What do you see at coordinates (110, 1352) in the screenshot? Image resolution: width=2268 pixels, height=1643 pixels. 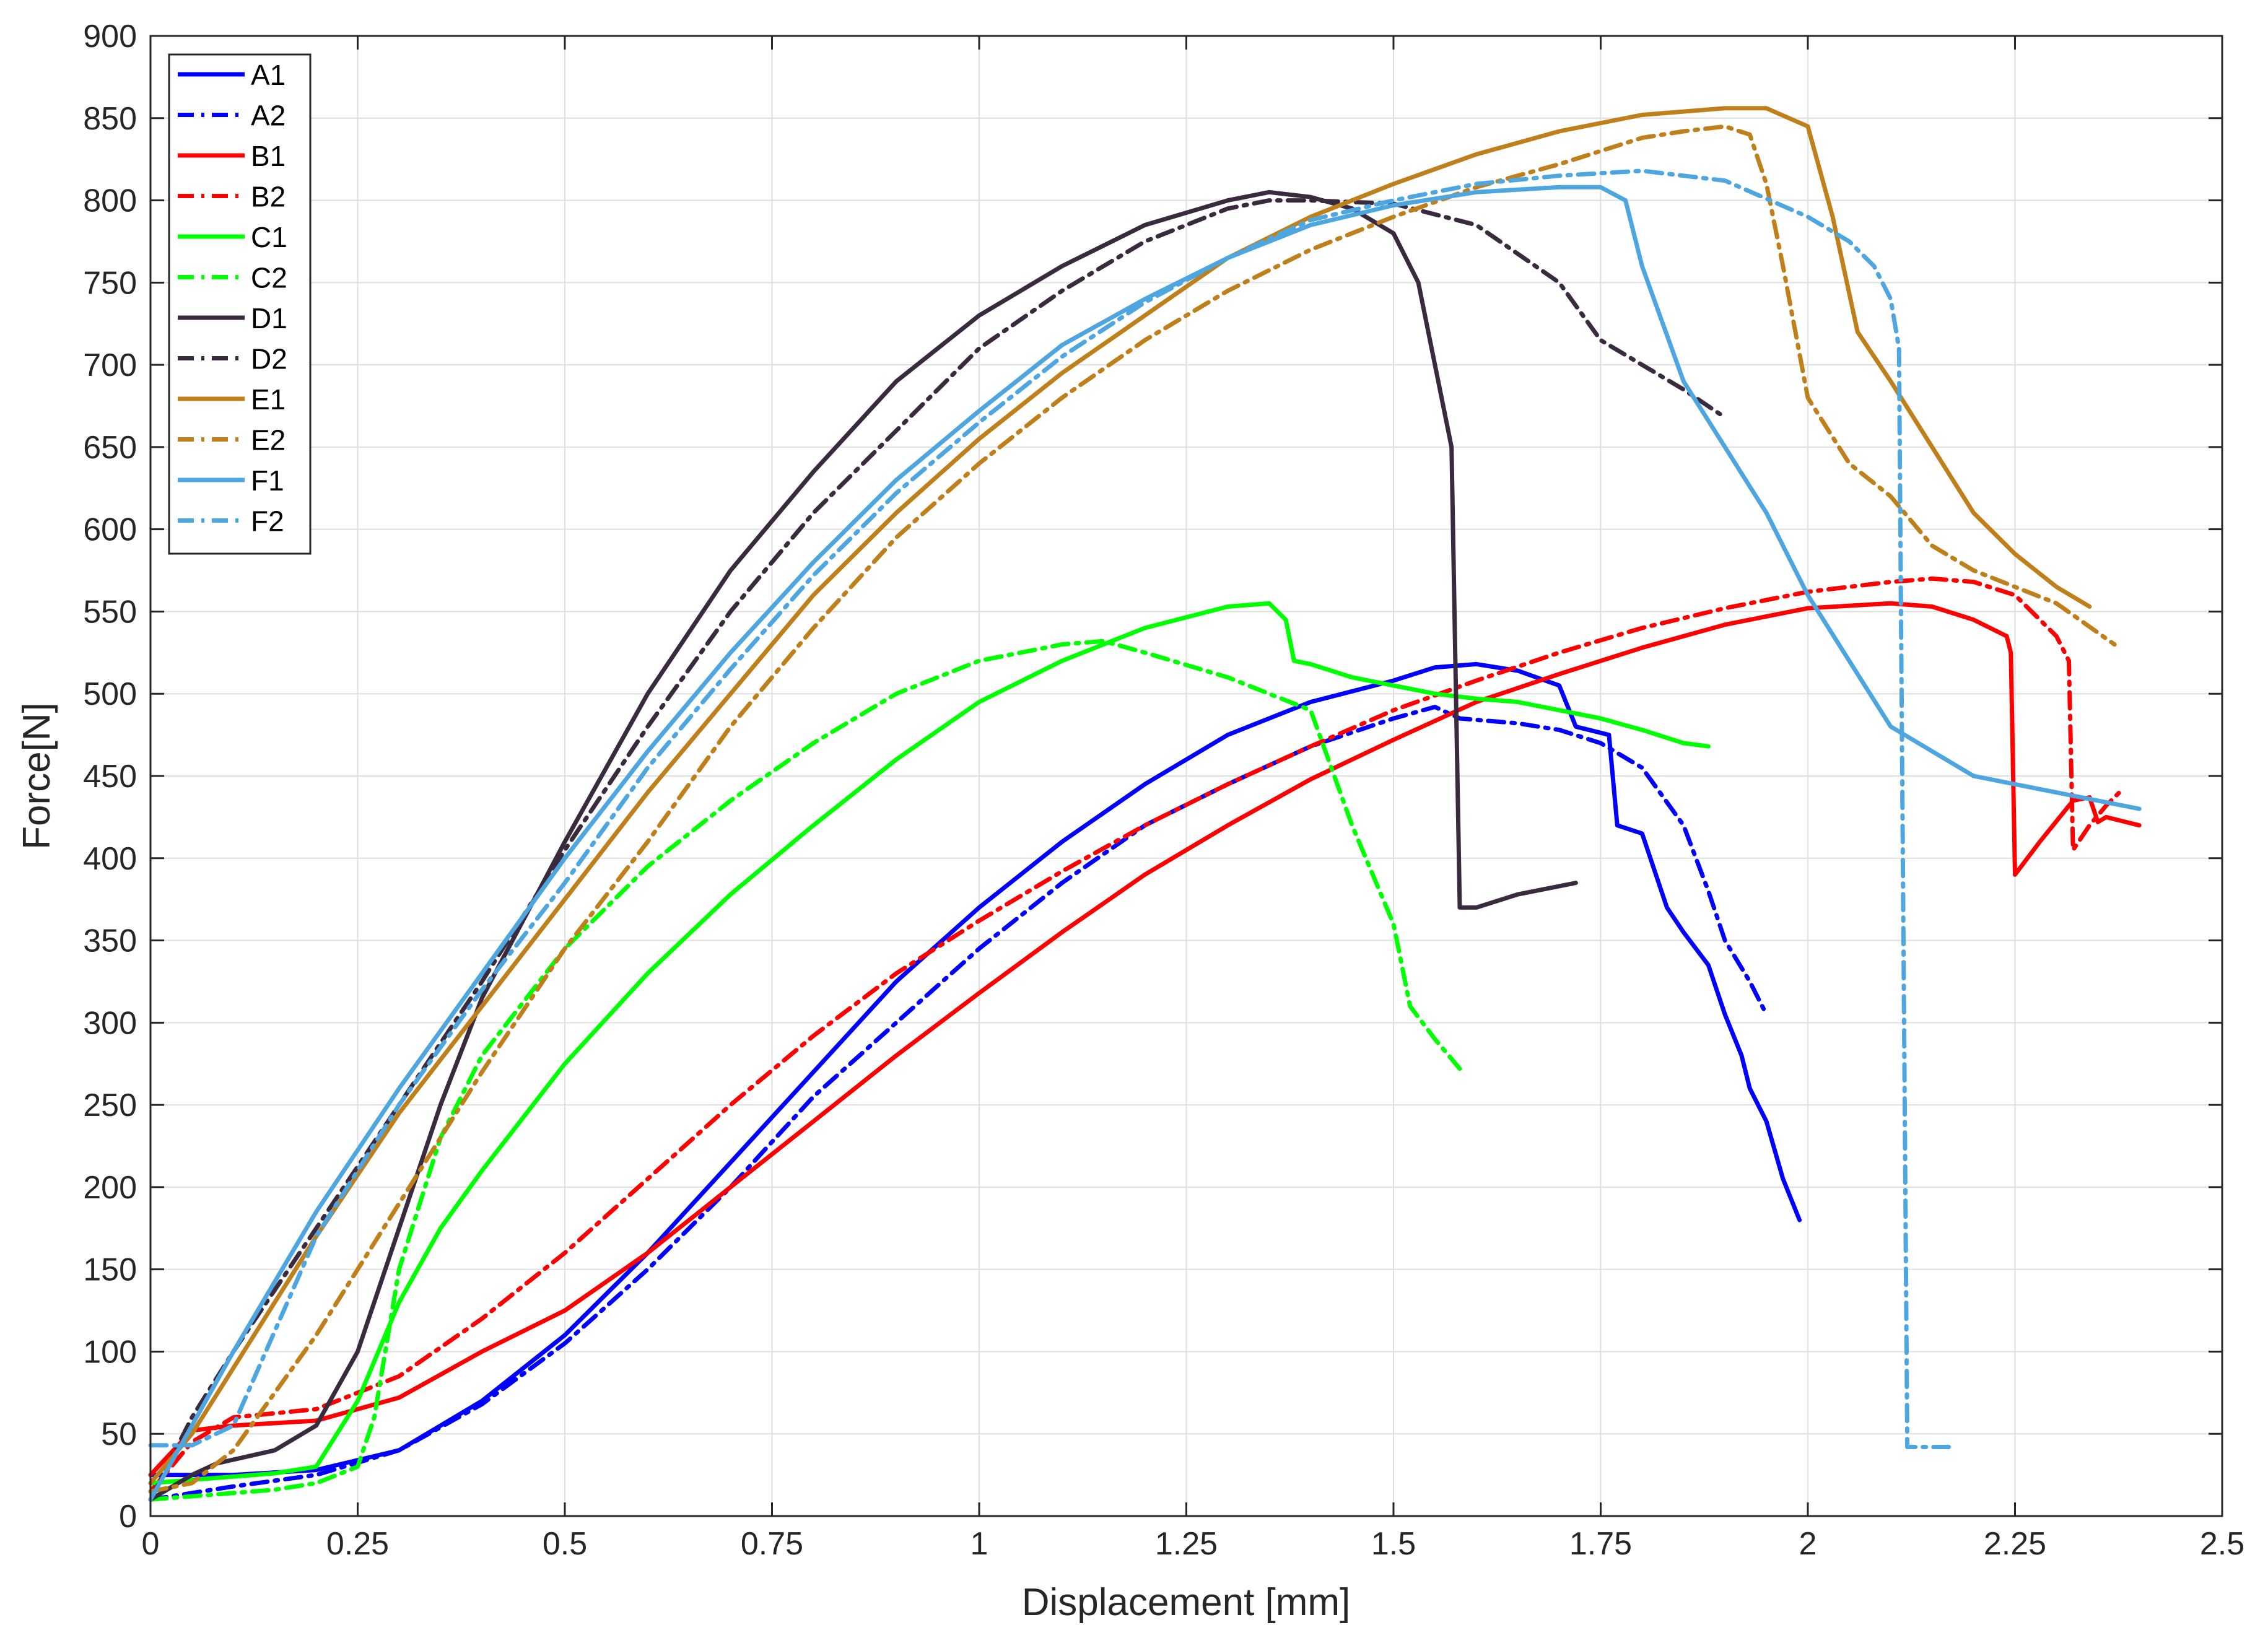 I see `y-tick-label: 100` at bounding box center [110, 1352].